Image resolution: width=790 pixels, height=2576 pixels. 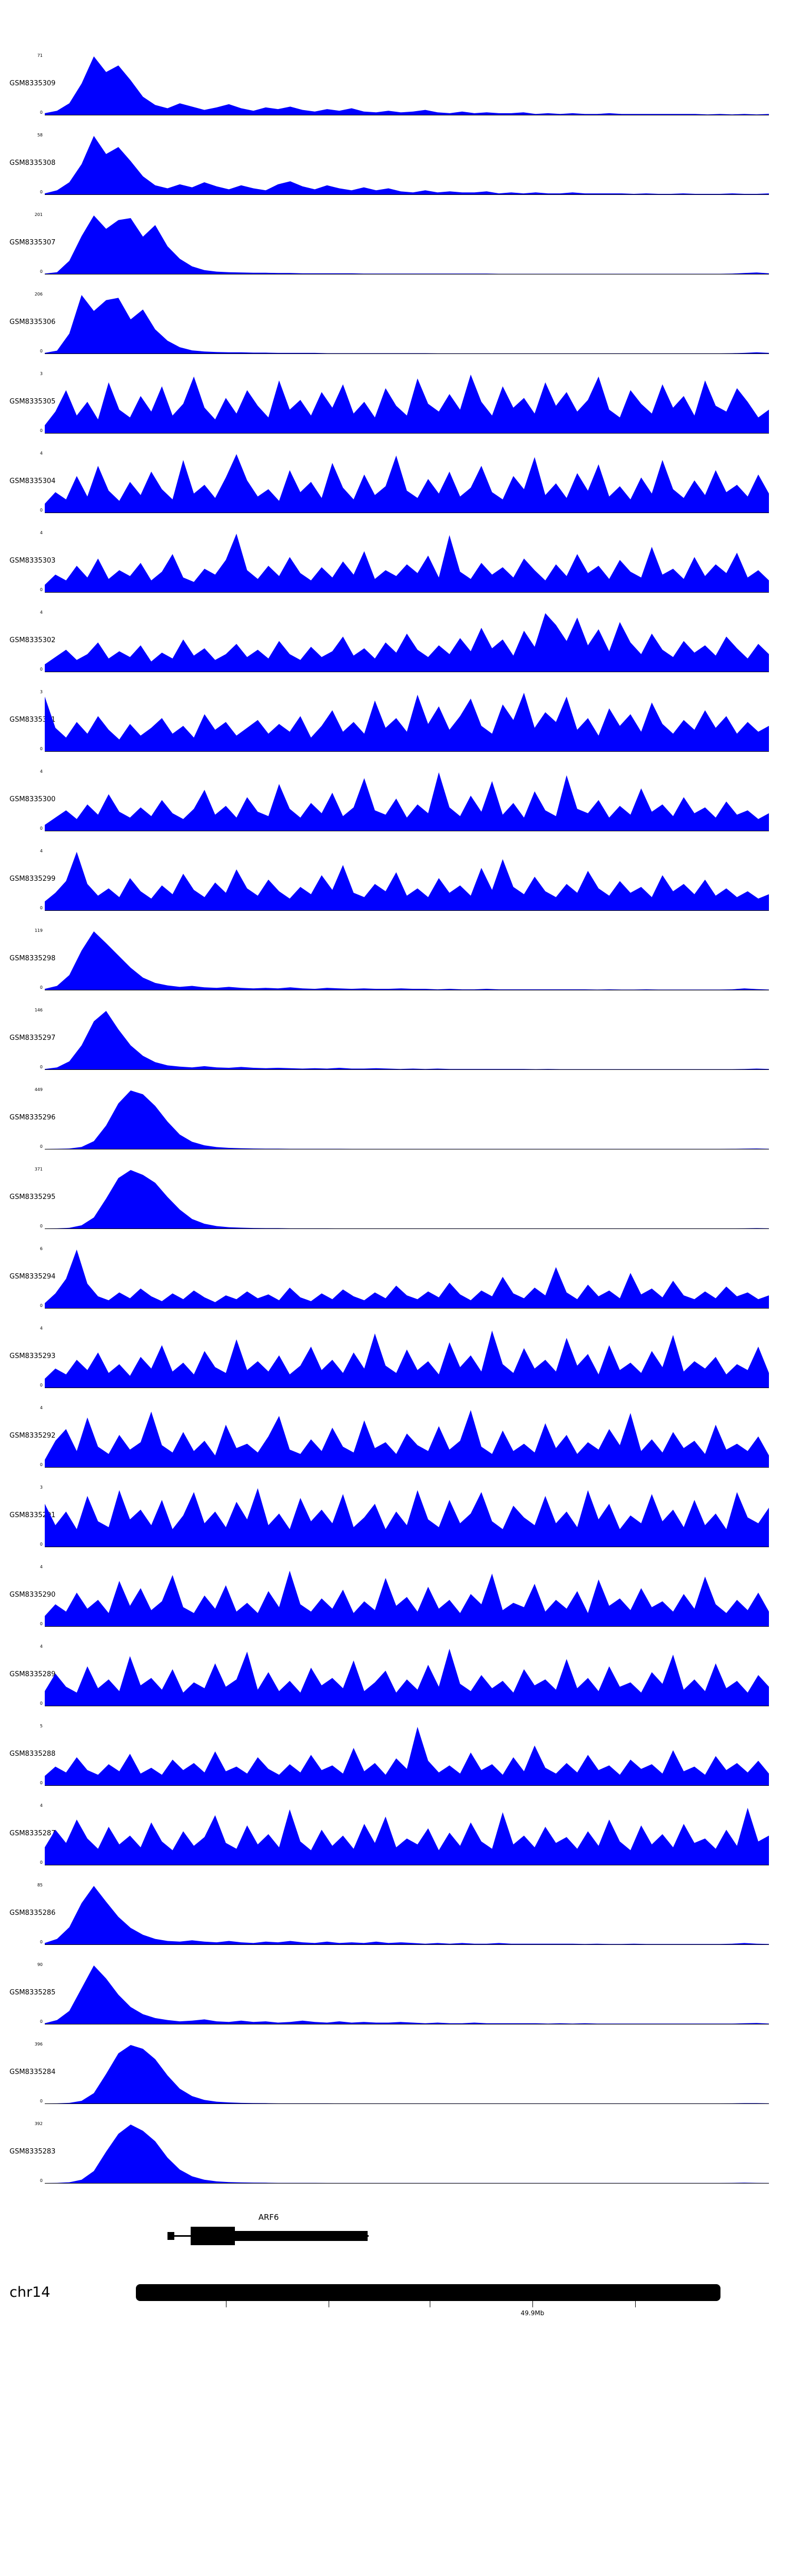 I want to click on track-yaxis-max-label: 392, so click(x=38, y=2123).